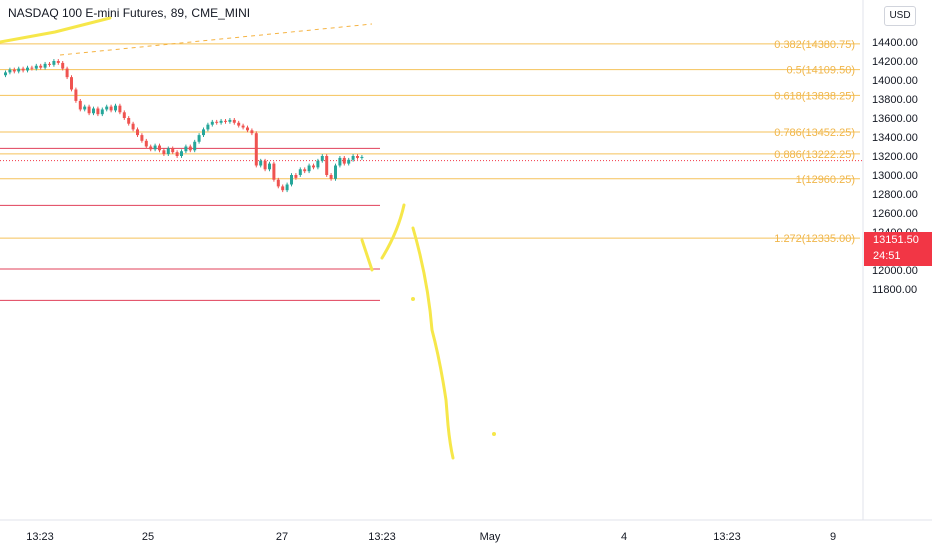 The height and width of the screenshot is (550, 932). I want to click on trend-line, so click(56, 30).